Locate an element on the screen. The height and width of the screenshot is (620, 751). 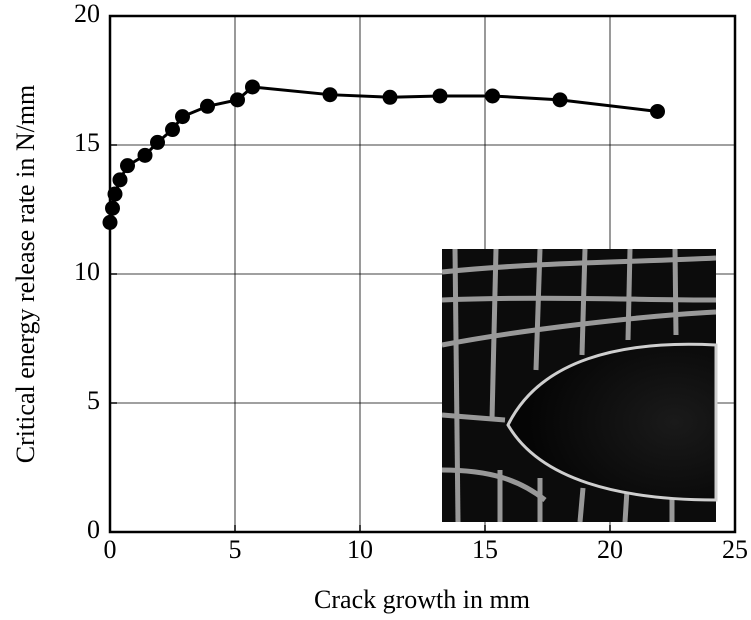
y-axis-label: Critical energy release rate in N/mm is located at coordinates (25, 274).